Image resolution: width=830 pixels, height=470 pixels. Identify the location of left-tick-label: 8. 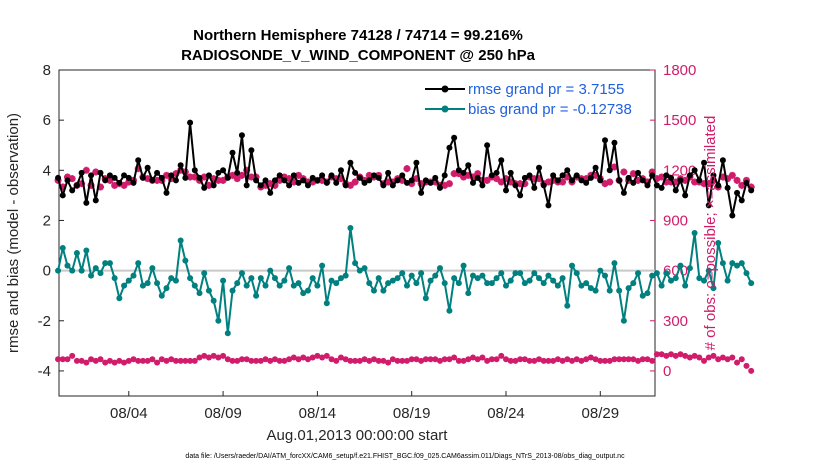
(47, 70).